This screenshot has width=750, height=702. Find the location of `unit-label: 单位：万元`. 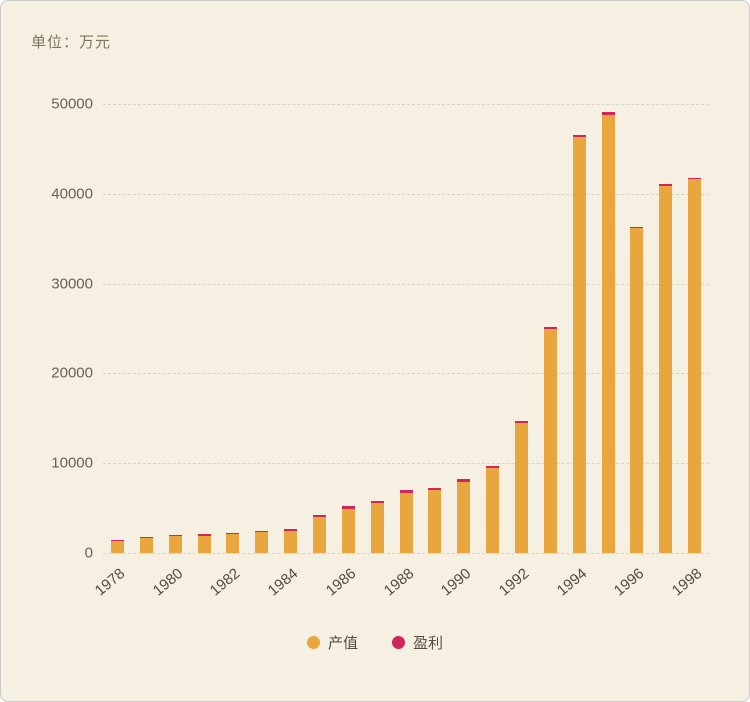

unit-label: 单位：万元 is located at coordinates (71, 42).